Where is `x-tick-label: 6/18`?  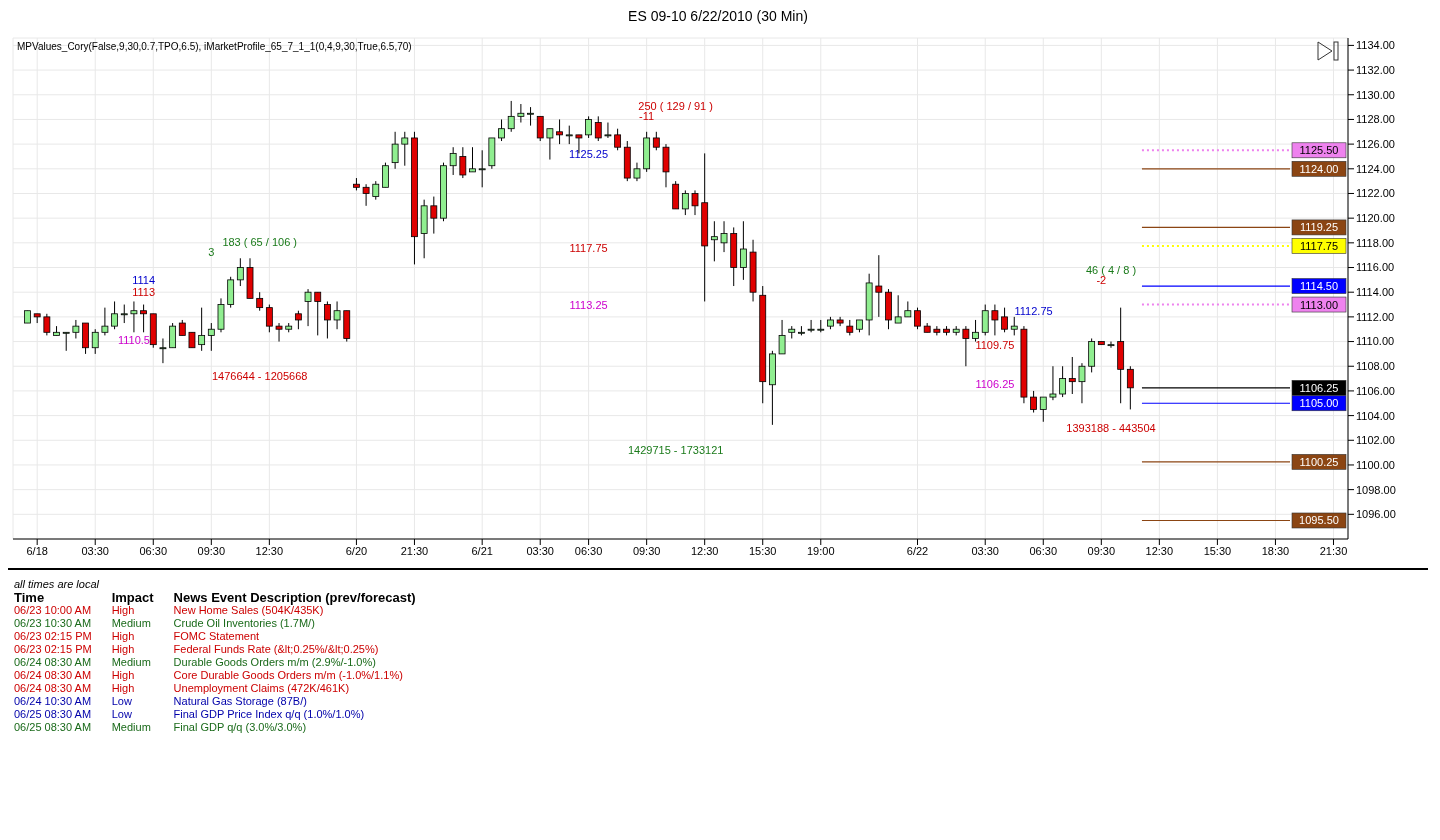 x-tick-label: 6/18 is located at coordinates (37, 550).